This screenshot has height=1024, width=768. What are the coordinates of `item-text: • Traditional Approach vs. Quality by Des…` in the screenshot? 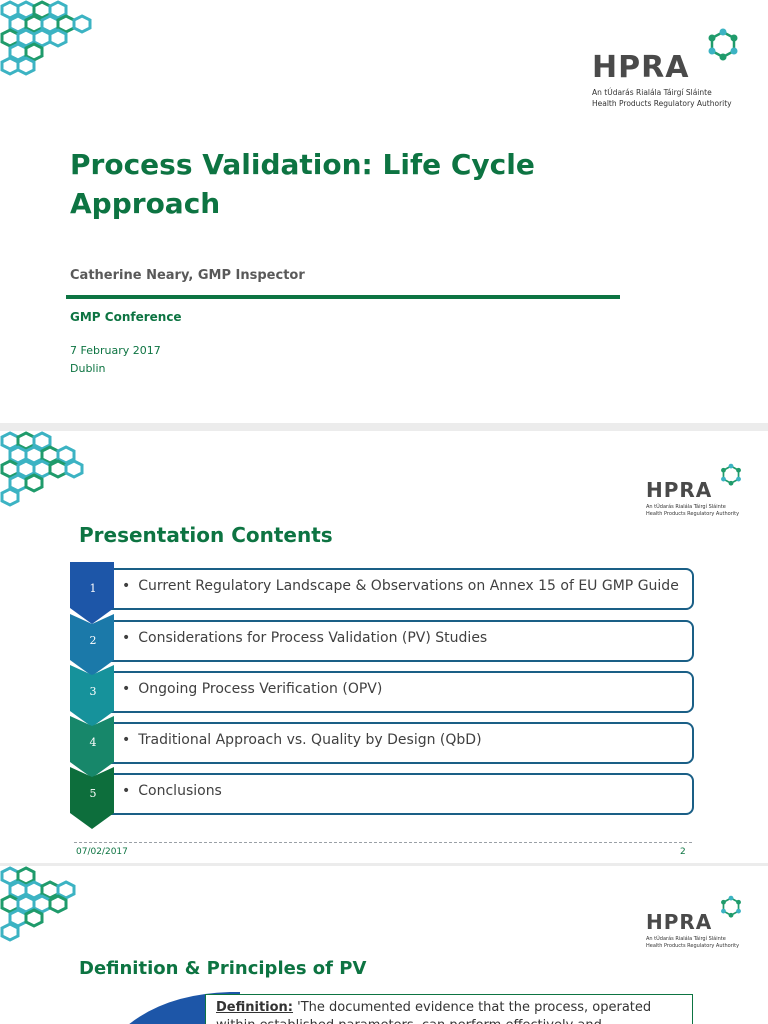 It's located at (302, 740).